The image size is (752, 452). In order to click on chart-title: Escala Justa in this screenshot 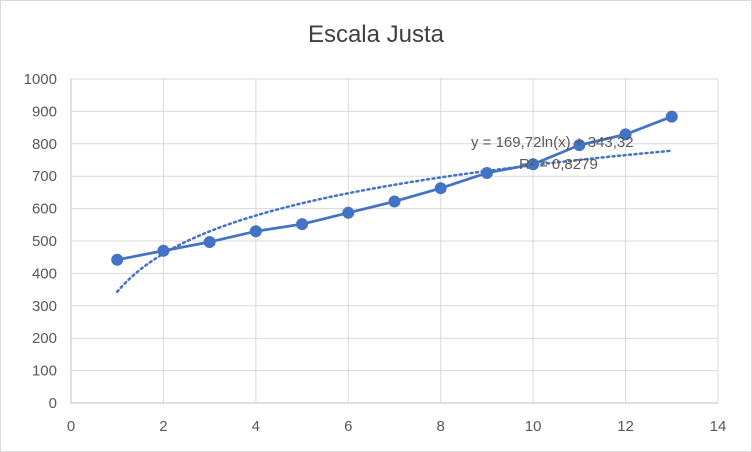, I will do `click(376, 34)`.